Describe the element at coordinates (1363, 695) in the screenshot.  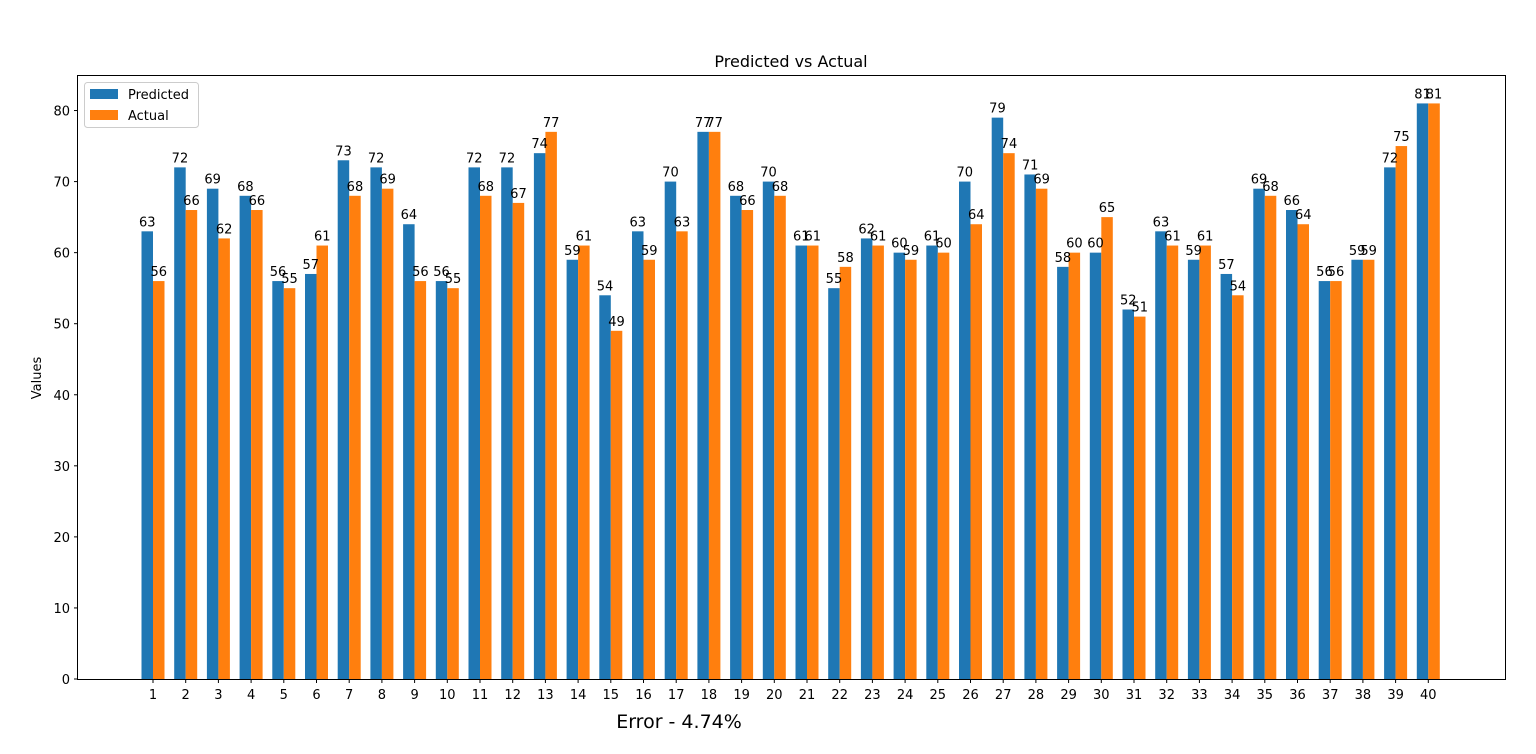
I see `x-tick-label: 38` at that location.